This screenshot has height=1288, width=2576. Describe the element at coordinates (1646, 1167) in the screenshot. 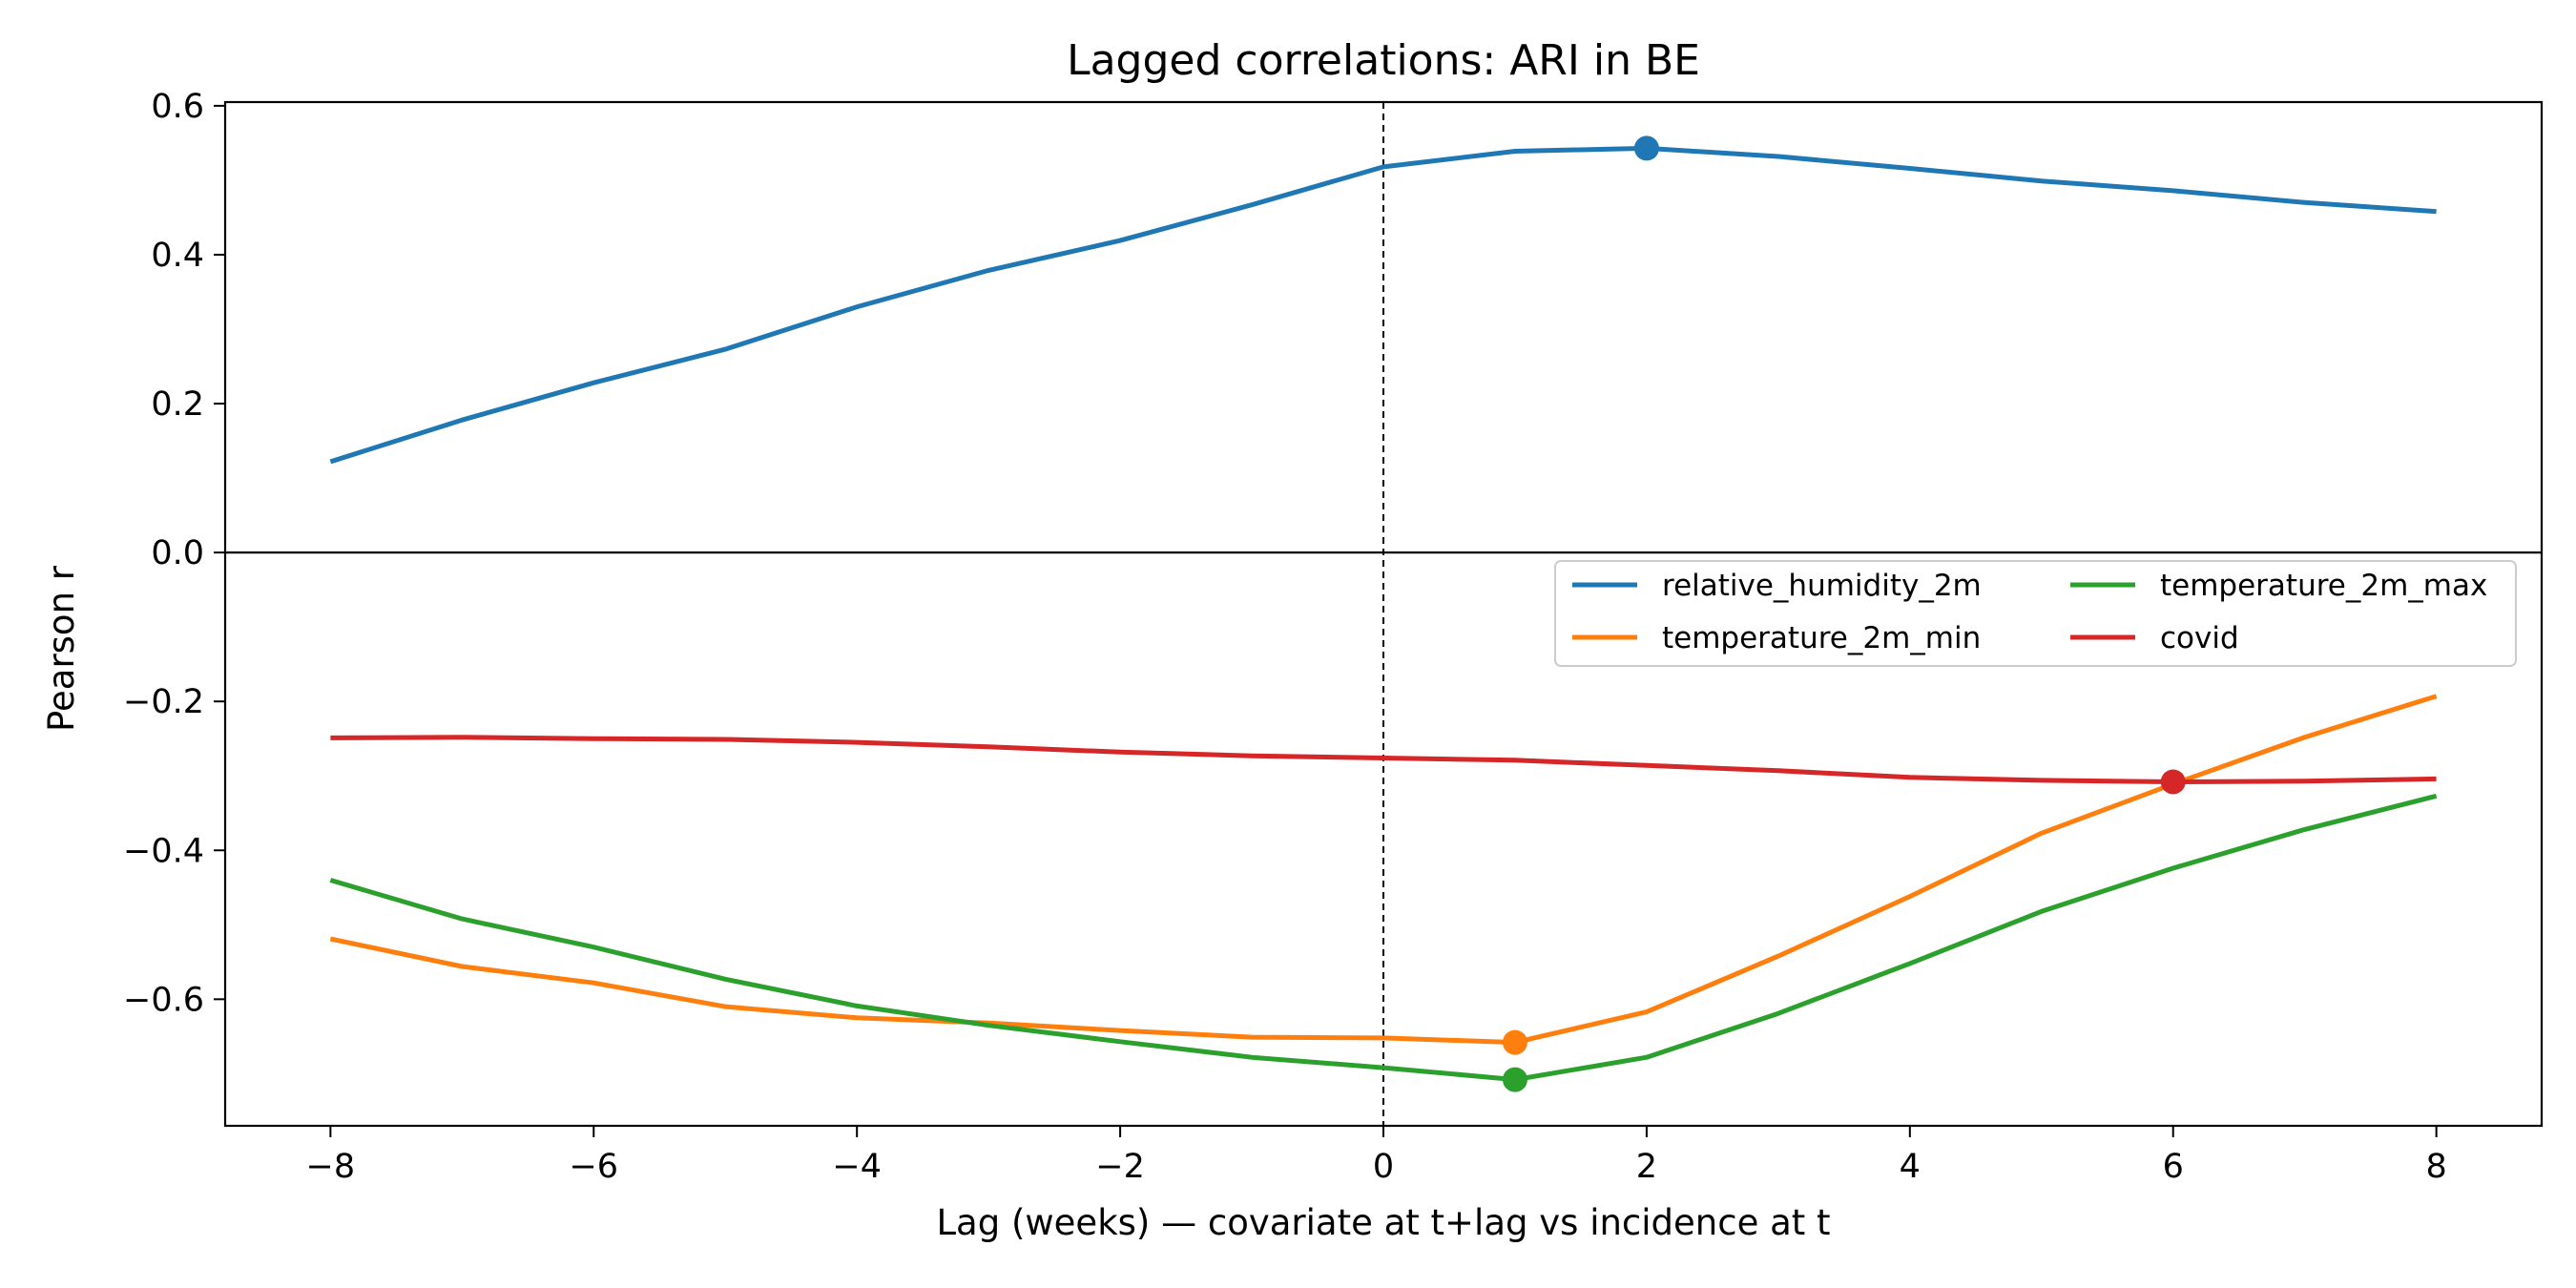

I see `x-tick-label: 2` at that location.